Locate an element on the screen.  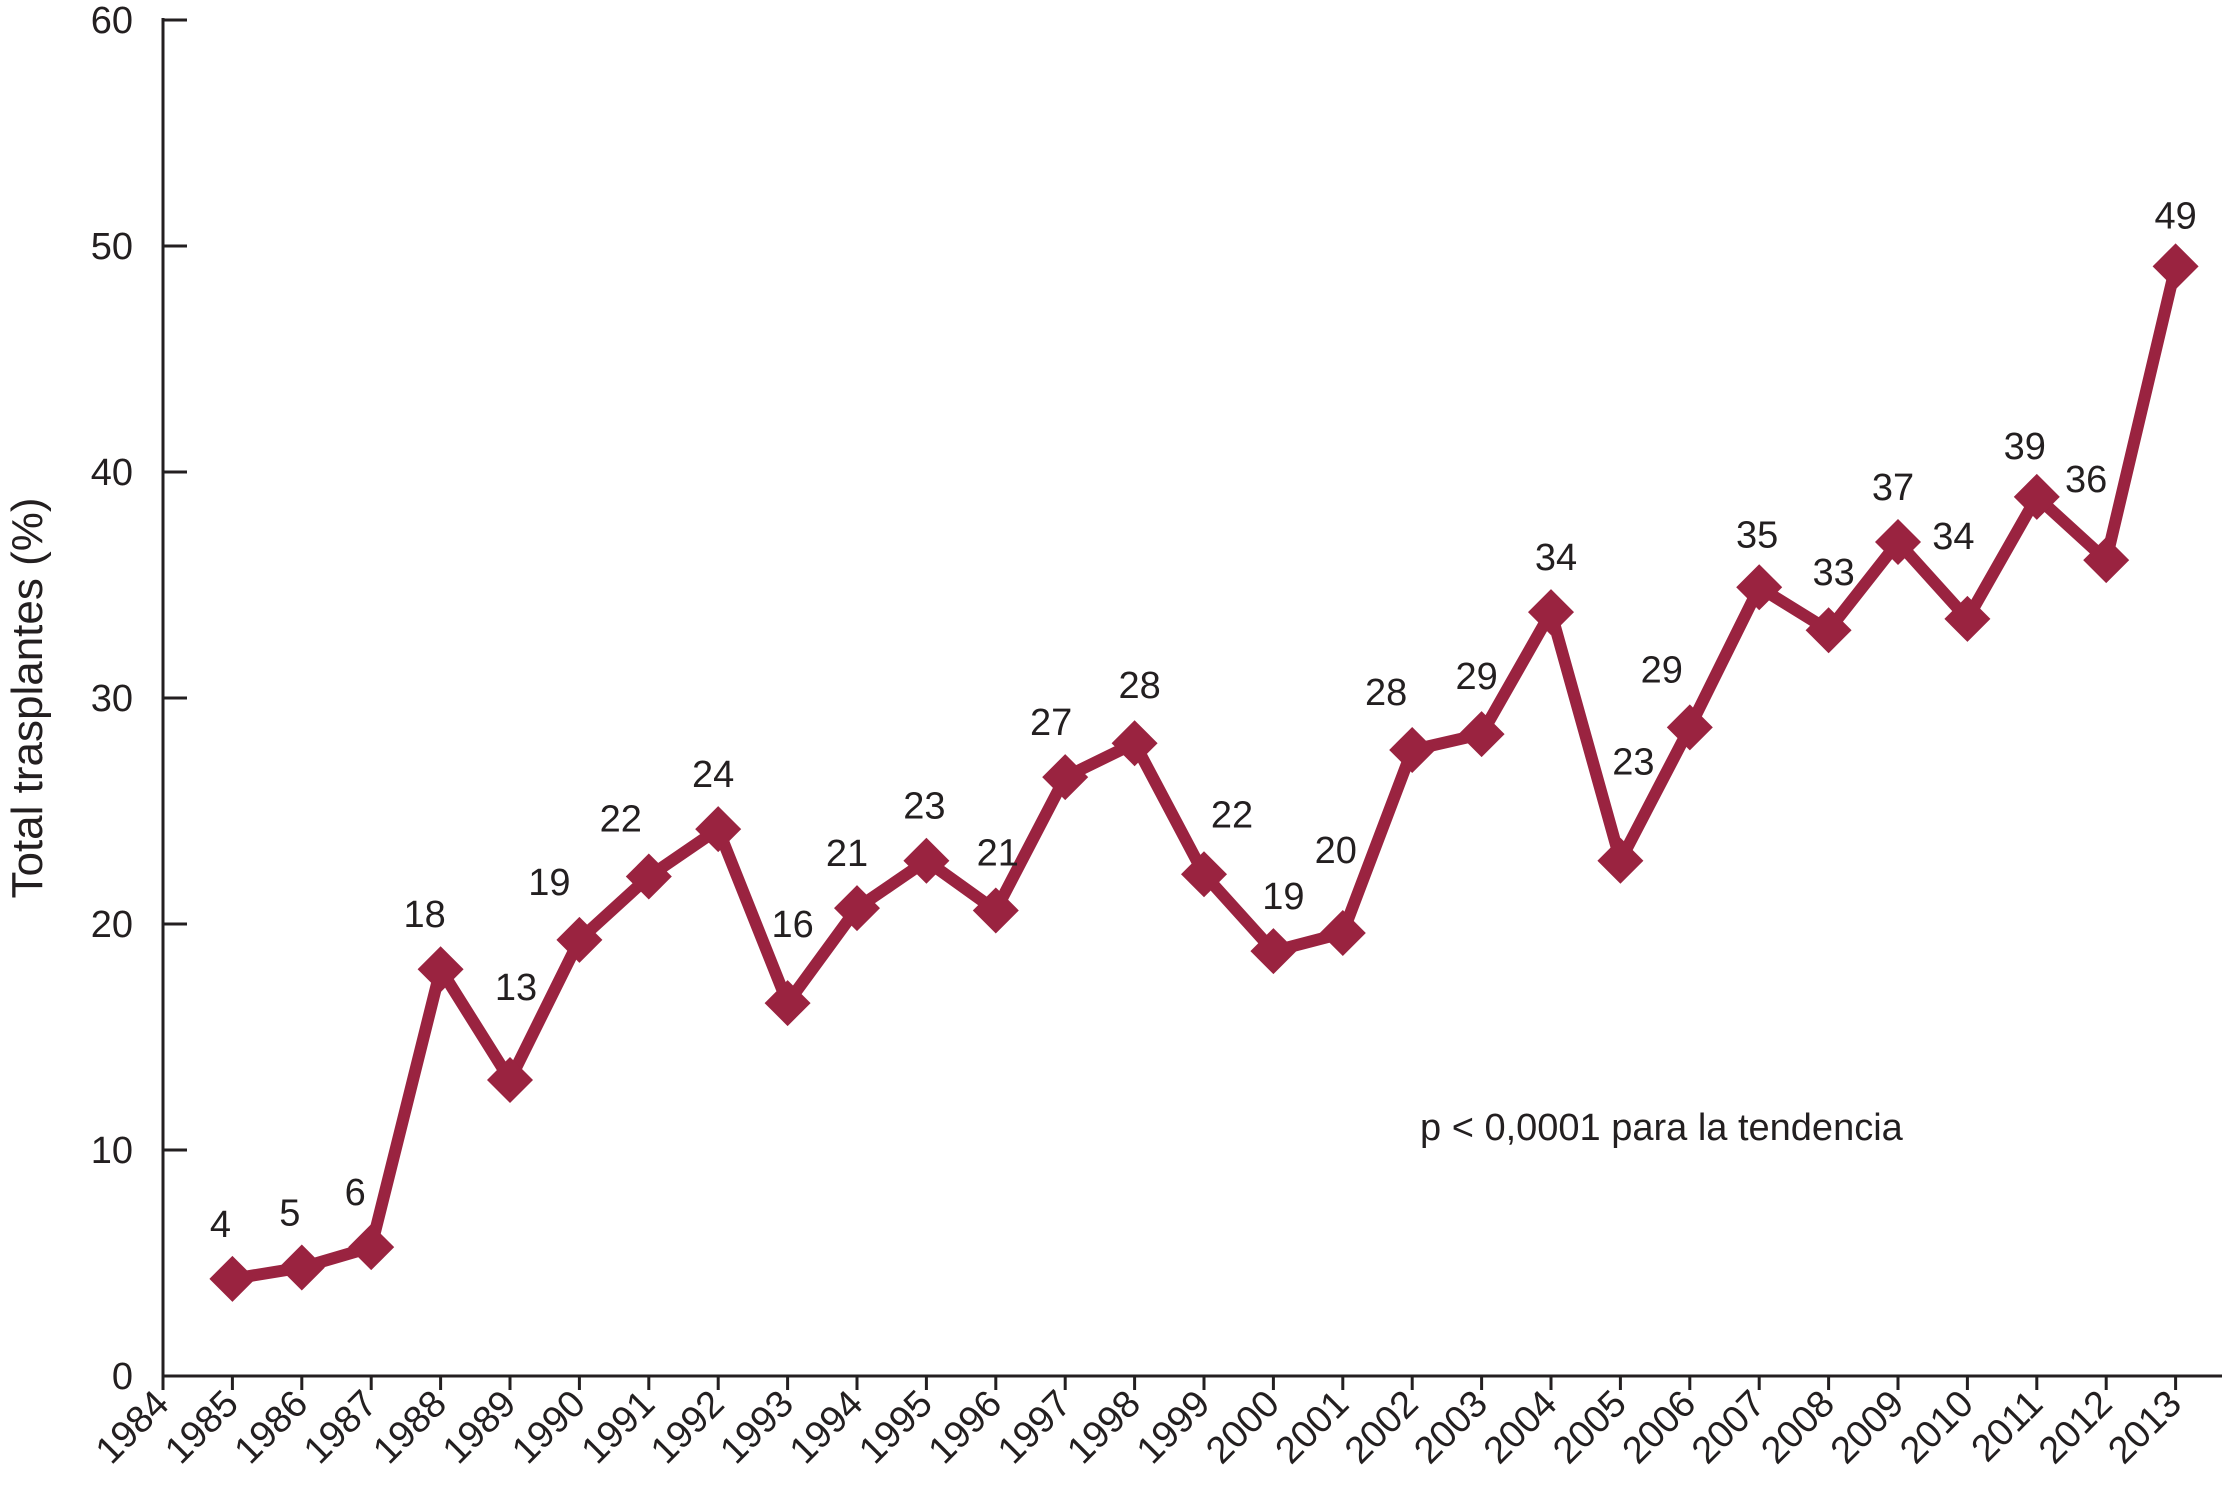
x-tick-label: 2006 is located at coordinates (1659, 1427).